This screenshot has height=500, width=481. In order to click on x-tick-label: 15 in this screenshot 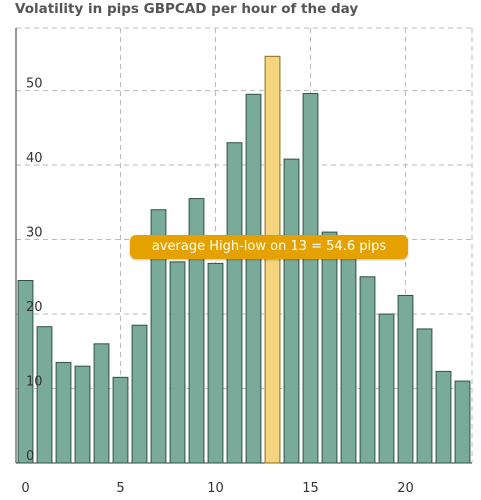, I will do `click(310, 488)`.